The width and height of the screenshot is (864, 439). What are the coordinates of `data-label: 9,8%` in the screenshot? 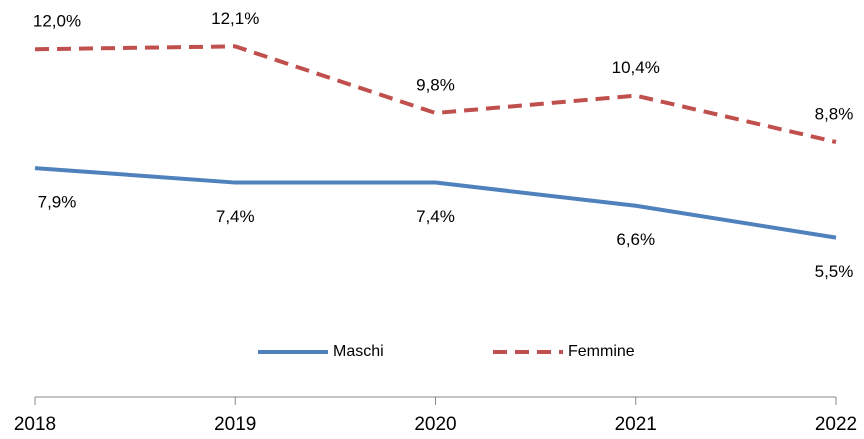 It's located at (435, 84).